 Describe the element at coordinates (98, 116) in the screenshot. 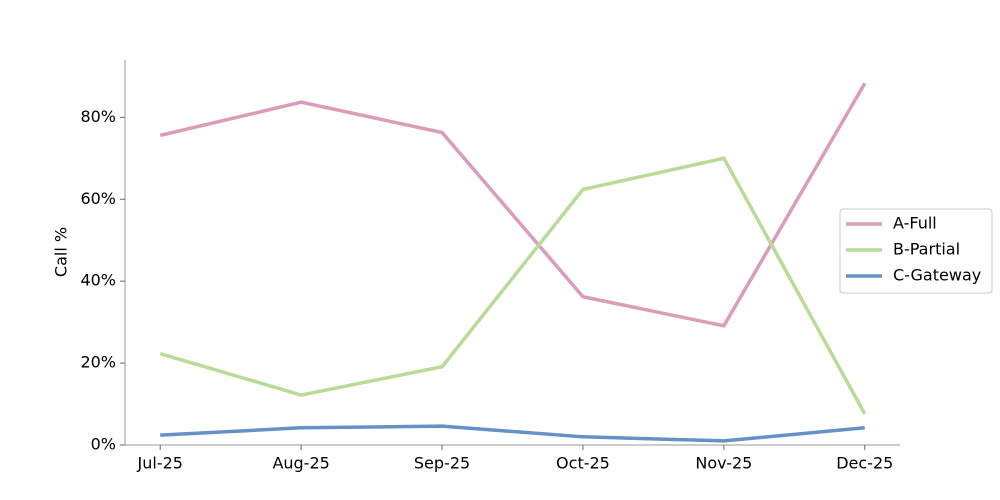

I see `y-tick-label: 80%` at that location.